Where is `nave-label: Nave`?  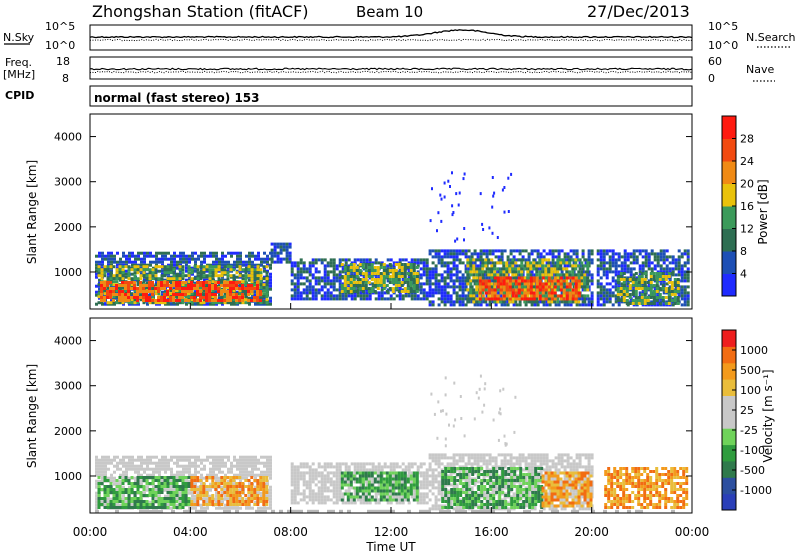 nave-label: Nave is located at coordinates (760, 69).